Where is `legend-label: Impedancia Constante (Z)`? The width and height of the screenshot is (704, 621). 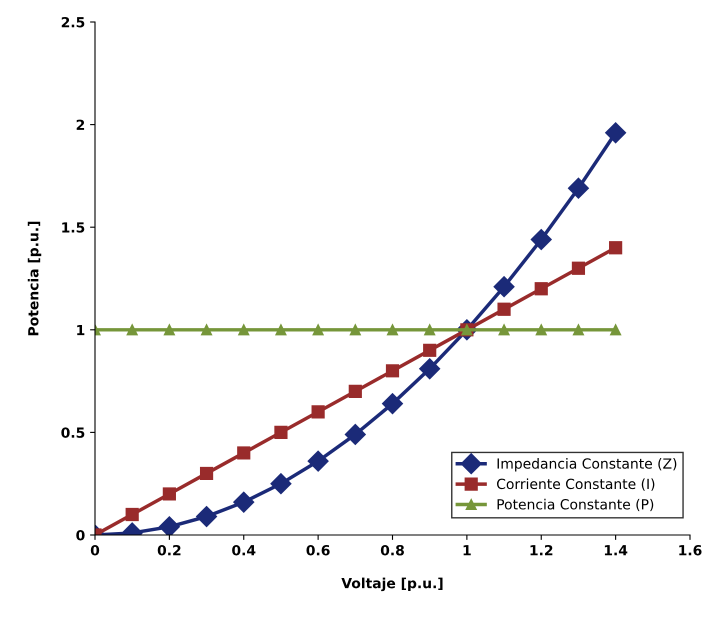 legend-label: Impedancia Constante (Z) is located at coordinates (587, 465).